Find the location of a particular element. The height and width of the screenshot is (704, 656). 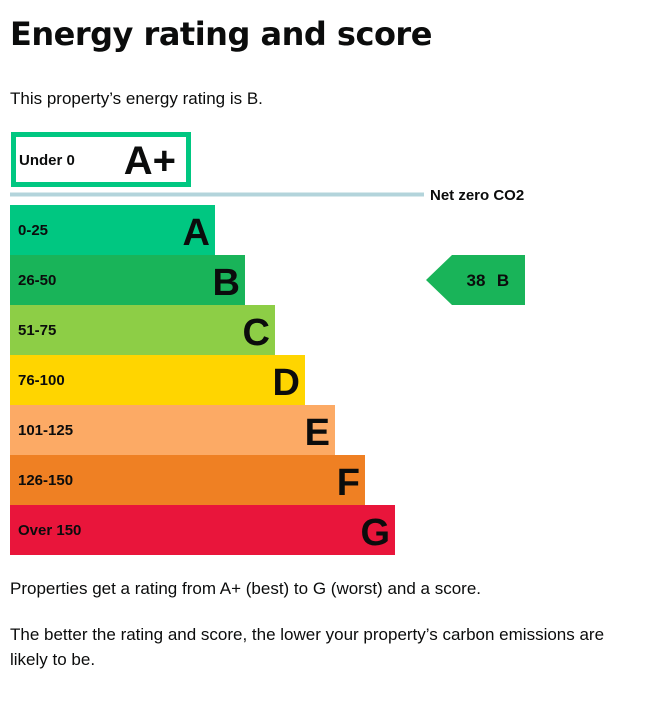

band-d-range: 76-100 is located at coordinates (41, 380).